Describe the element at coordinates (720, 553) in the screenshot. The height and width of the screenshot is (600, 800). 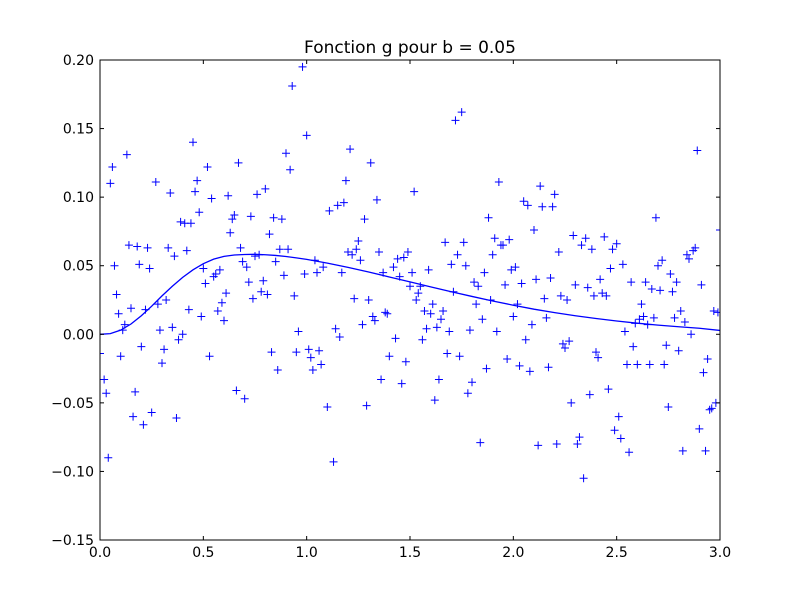
I see `x-tick-label: 3.0` at that location.